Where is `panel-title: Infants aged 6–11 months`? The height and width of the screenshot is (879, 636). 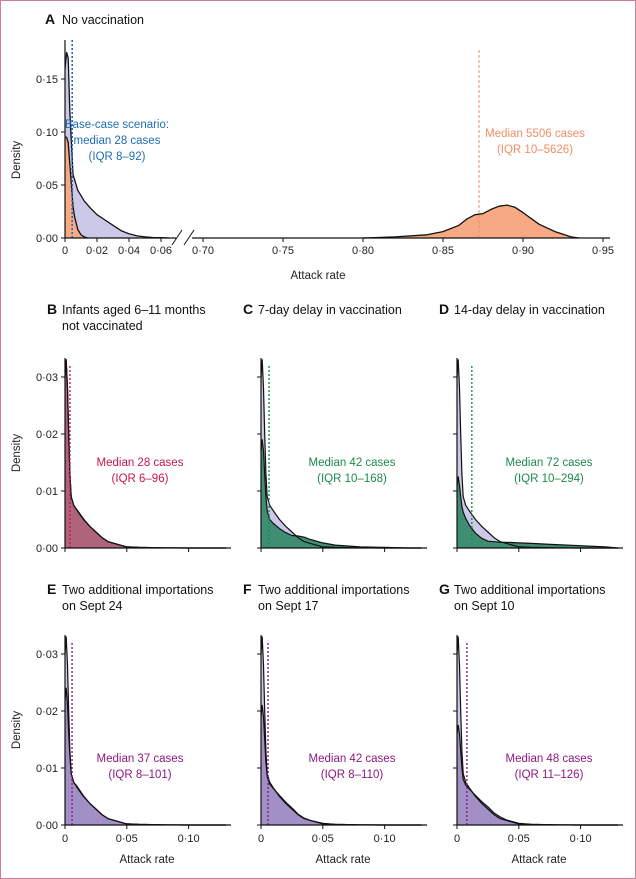 panel-title: Infants aged 6–11 months is located at coordinates (134, 310).